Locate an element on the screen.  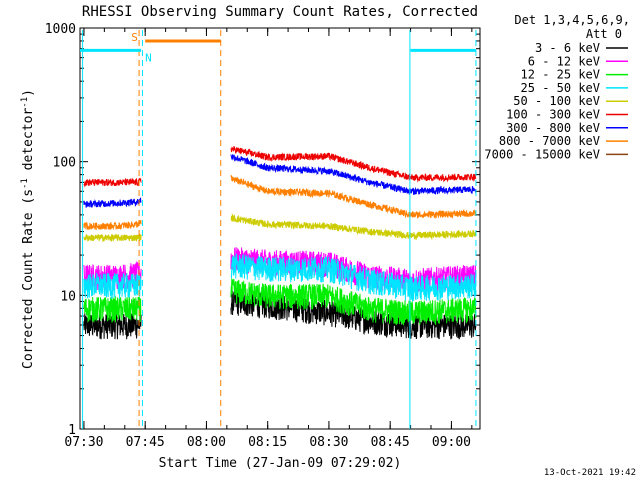
legend-label: 7000 - 15000 keV is located at coordinates (542, 154).